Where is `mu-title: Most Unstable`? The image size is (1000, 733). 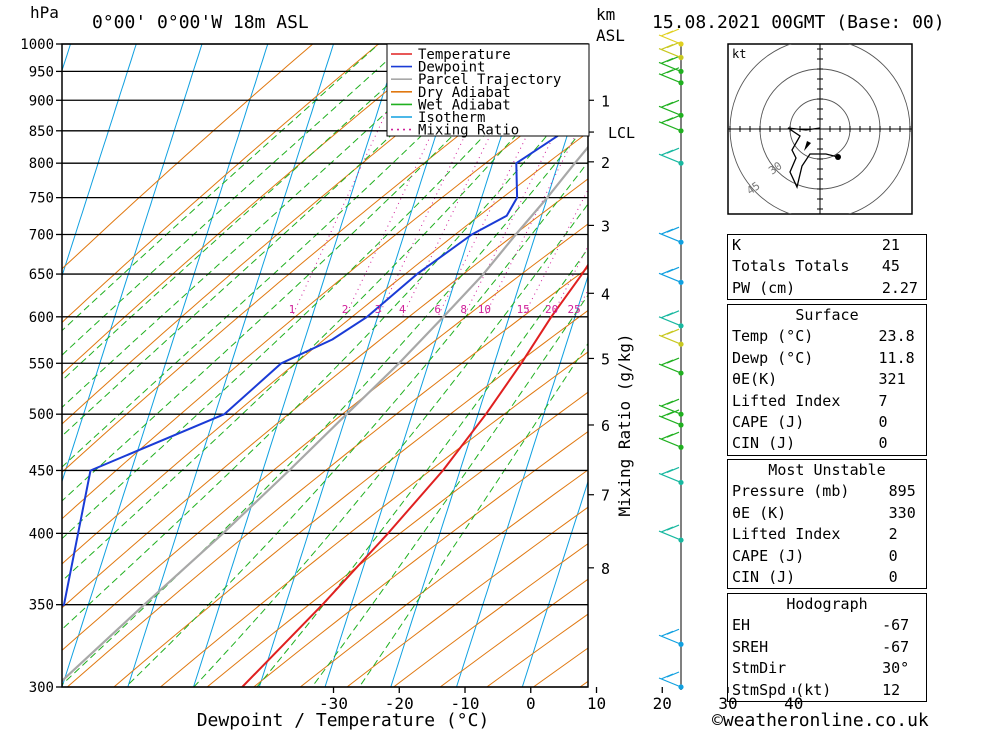
mu-title: Most Unstable is located at coordinates (827, 470).